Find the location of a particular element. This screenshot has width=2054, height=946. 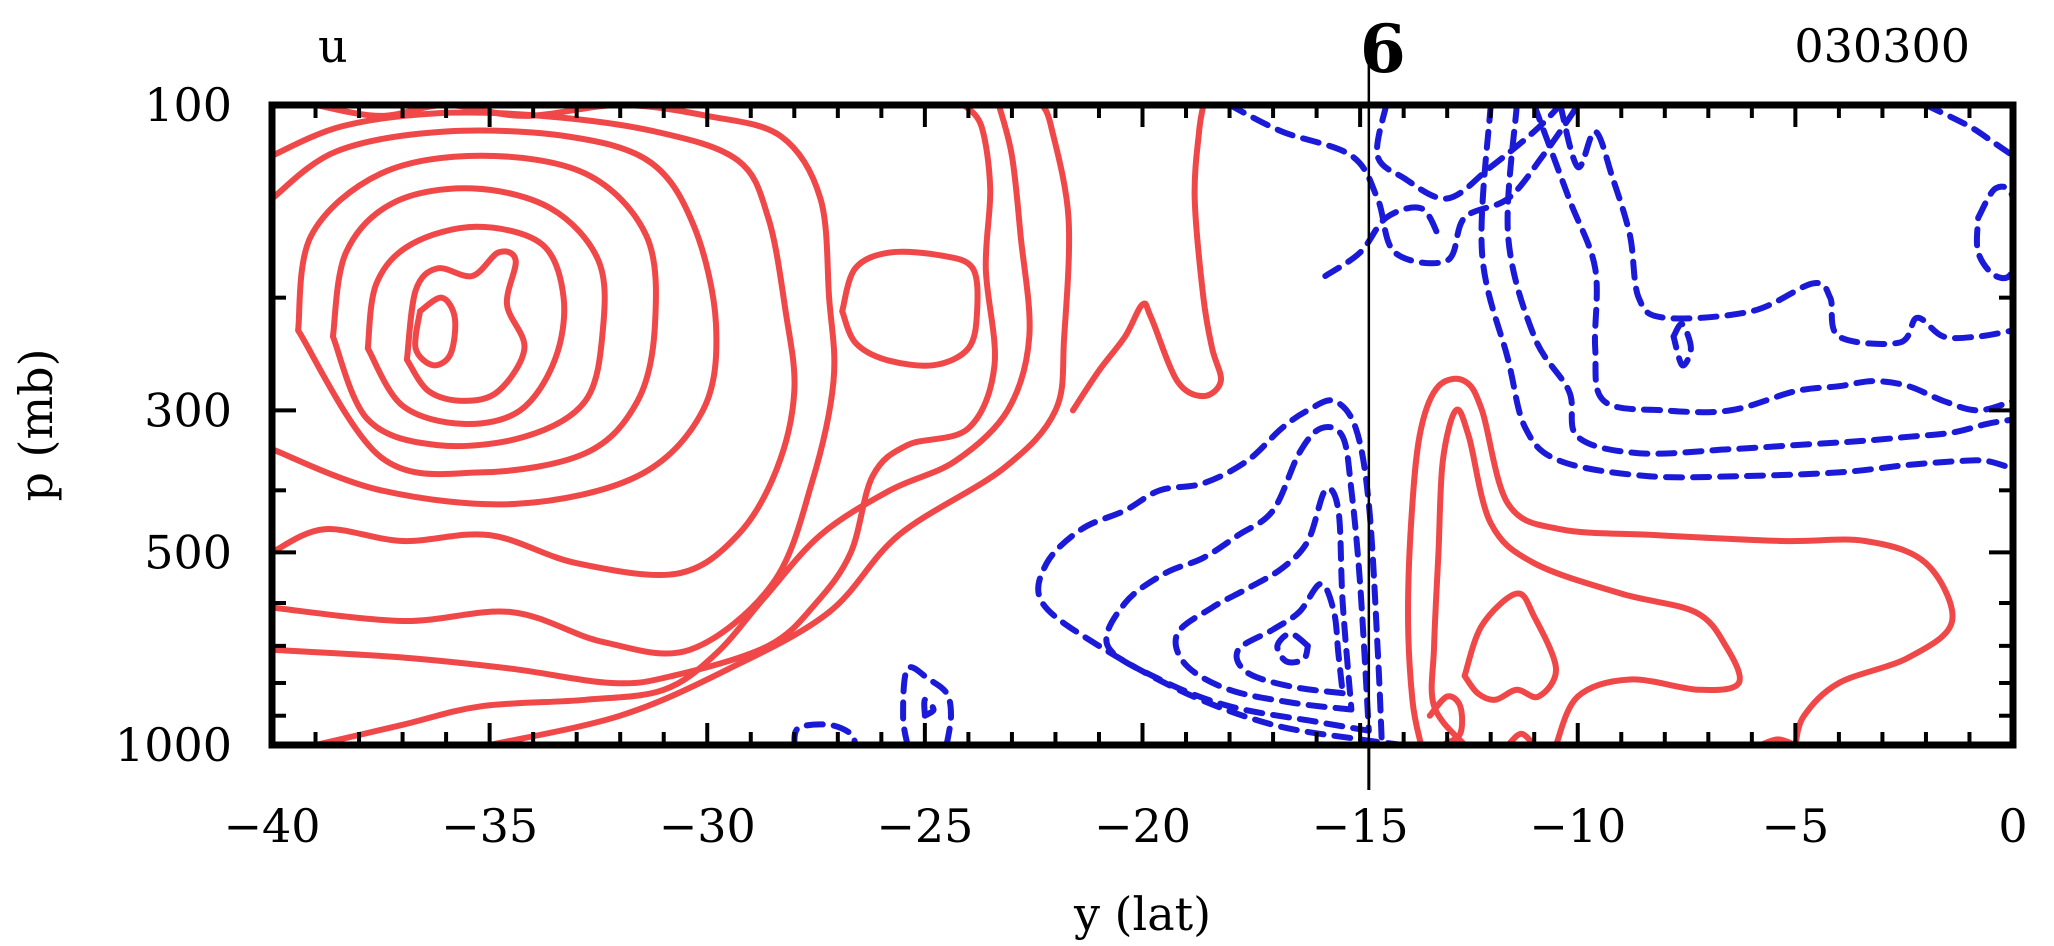

contour-cyclone-outer is located at coordinates (1221, 571).